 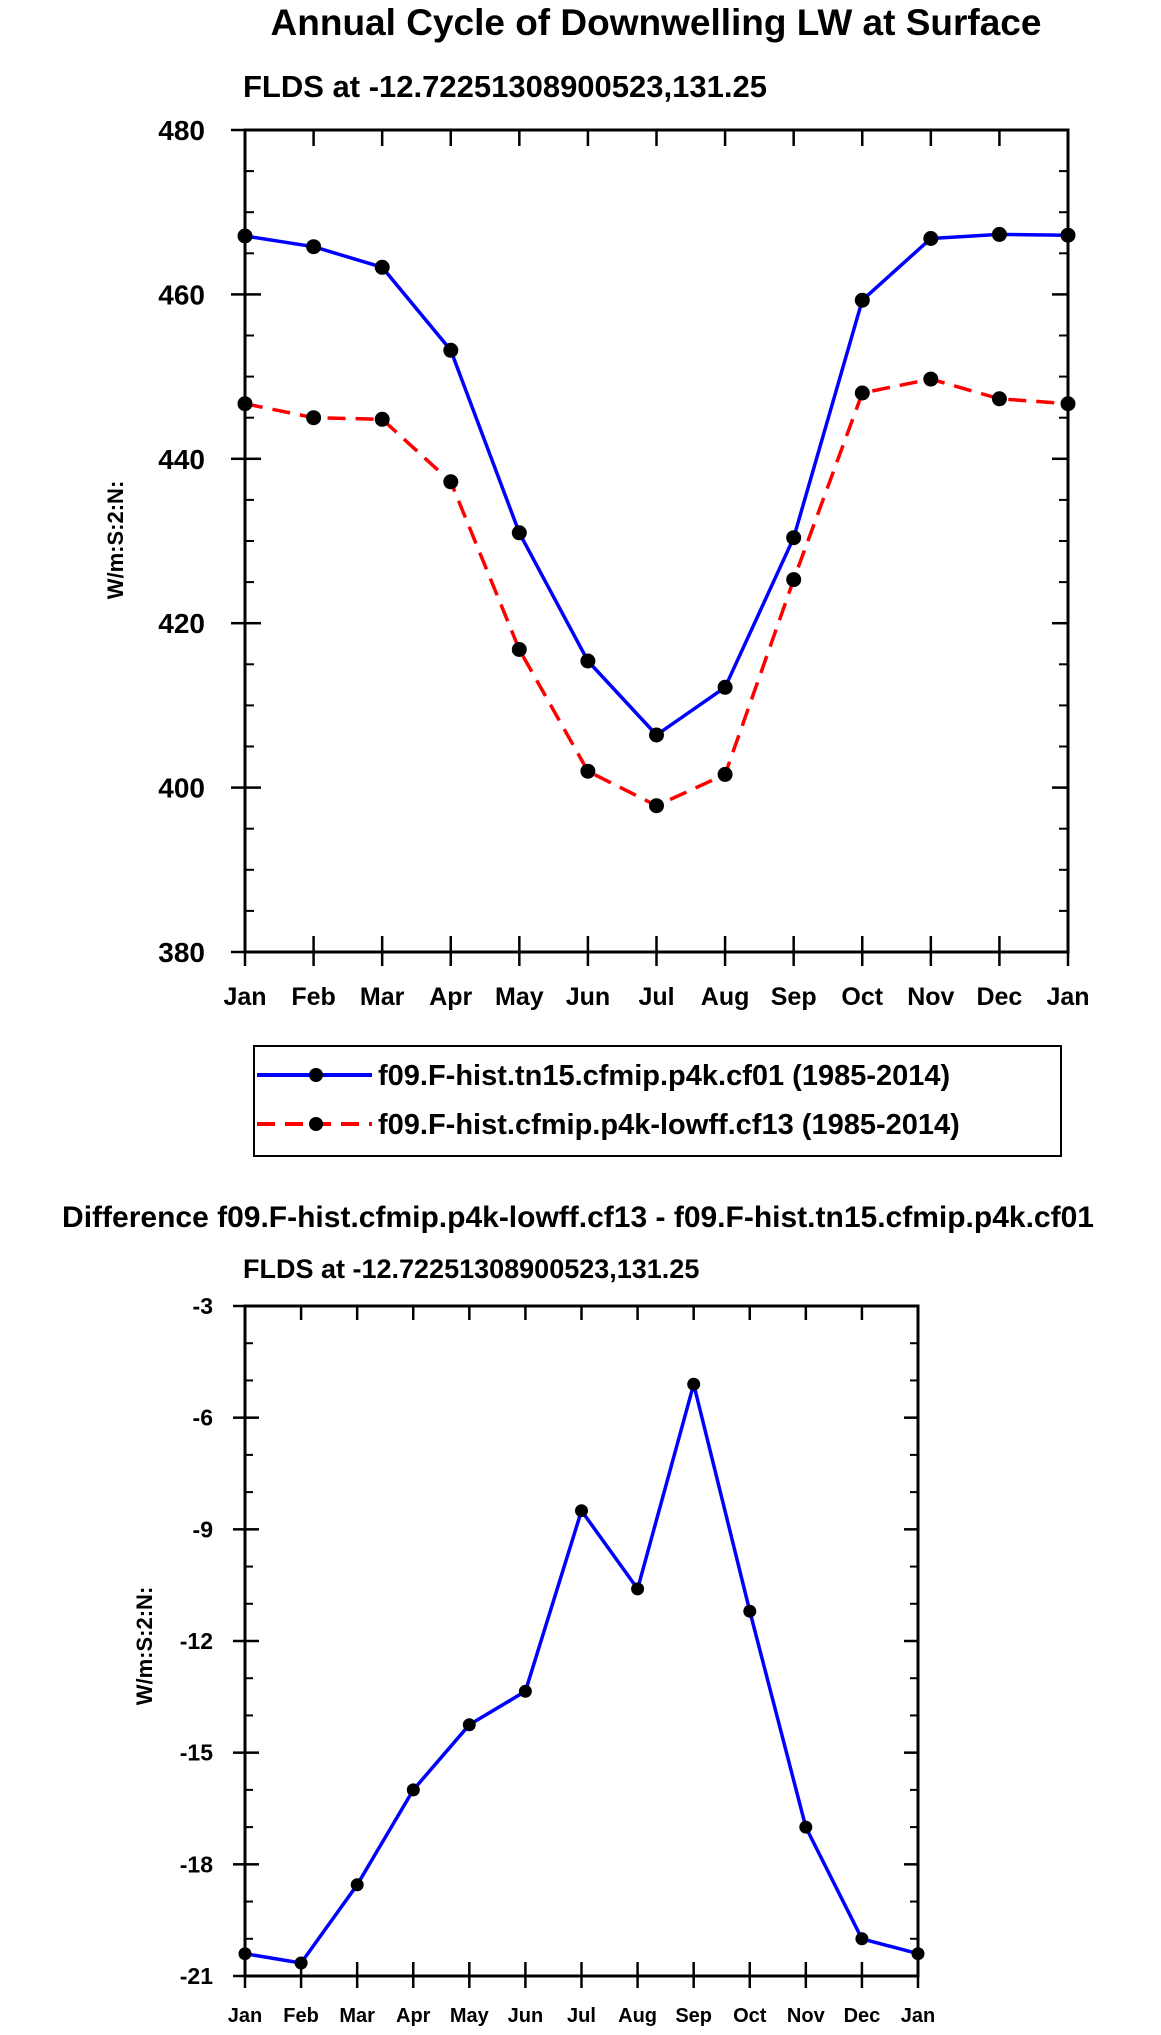 What do you see at coordinates (203, 1306) in the screenshot?
I see `chart2-y-tick-label: -3` at bounding box center [203, 1306].